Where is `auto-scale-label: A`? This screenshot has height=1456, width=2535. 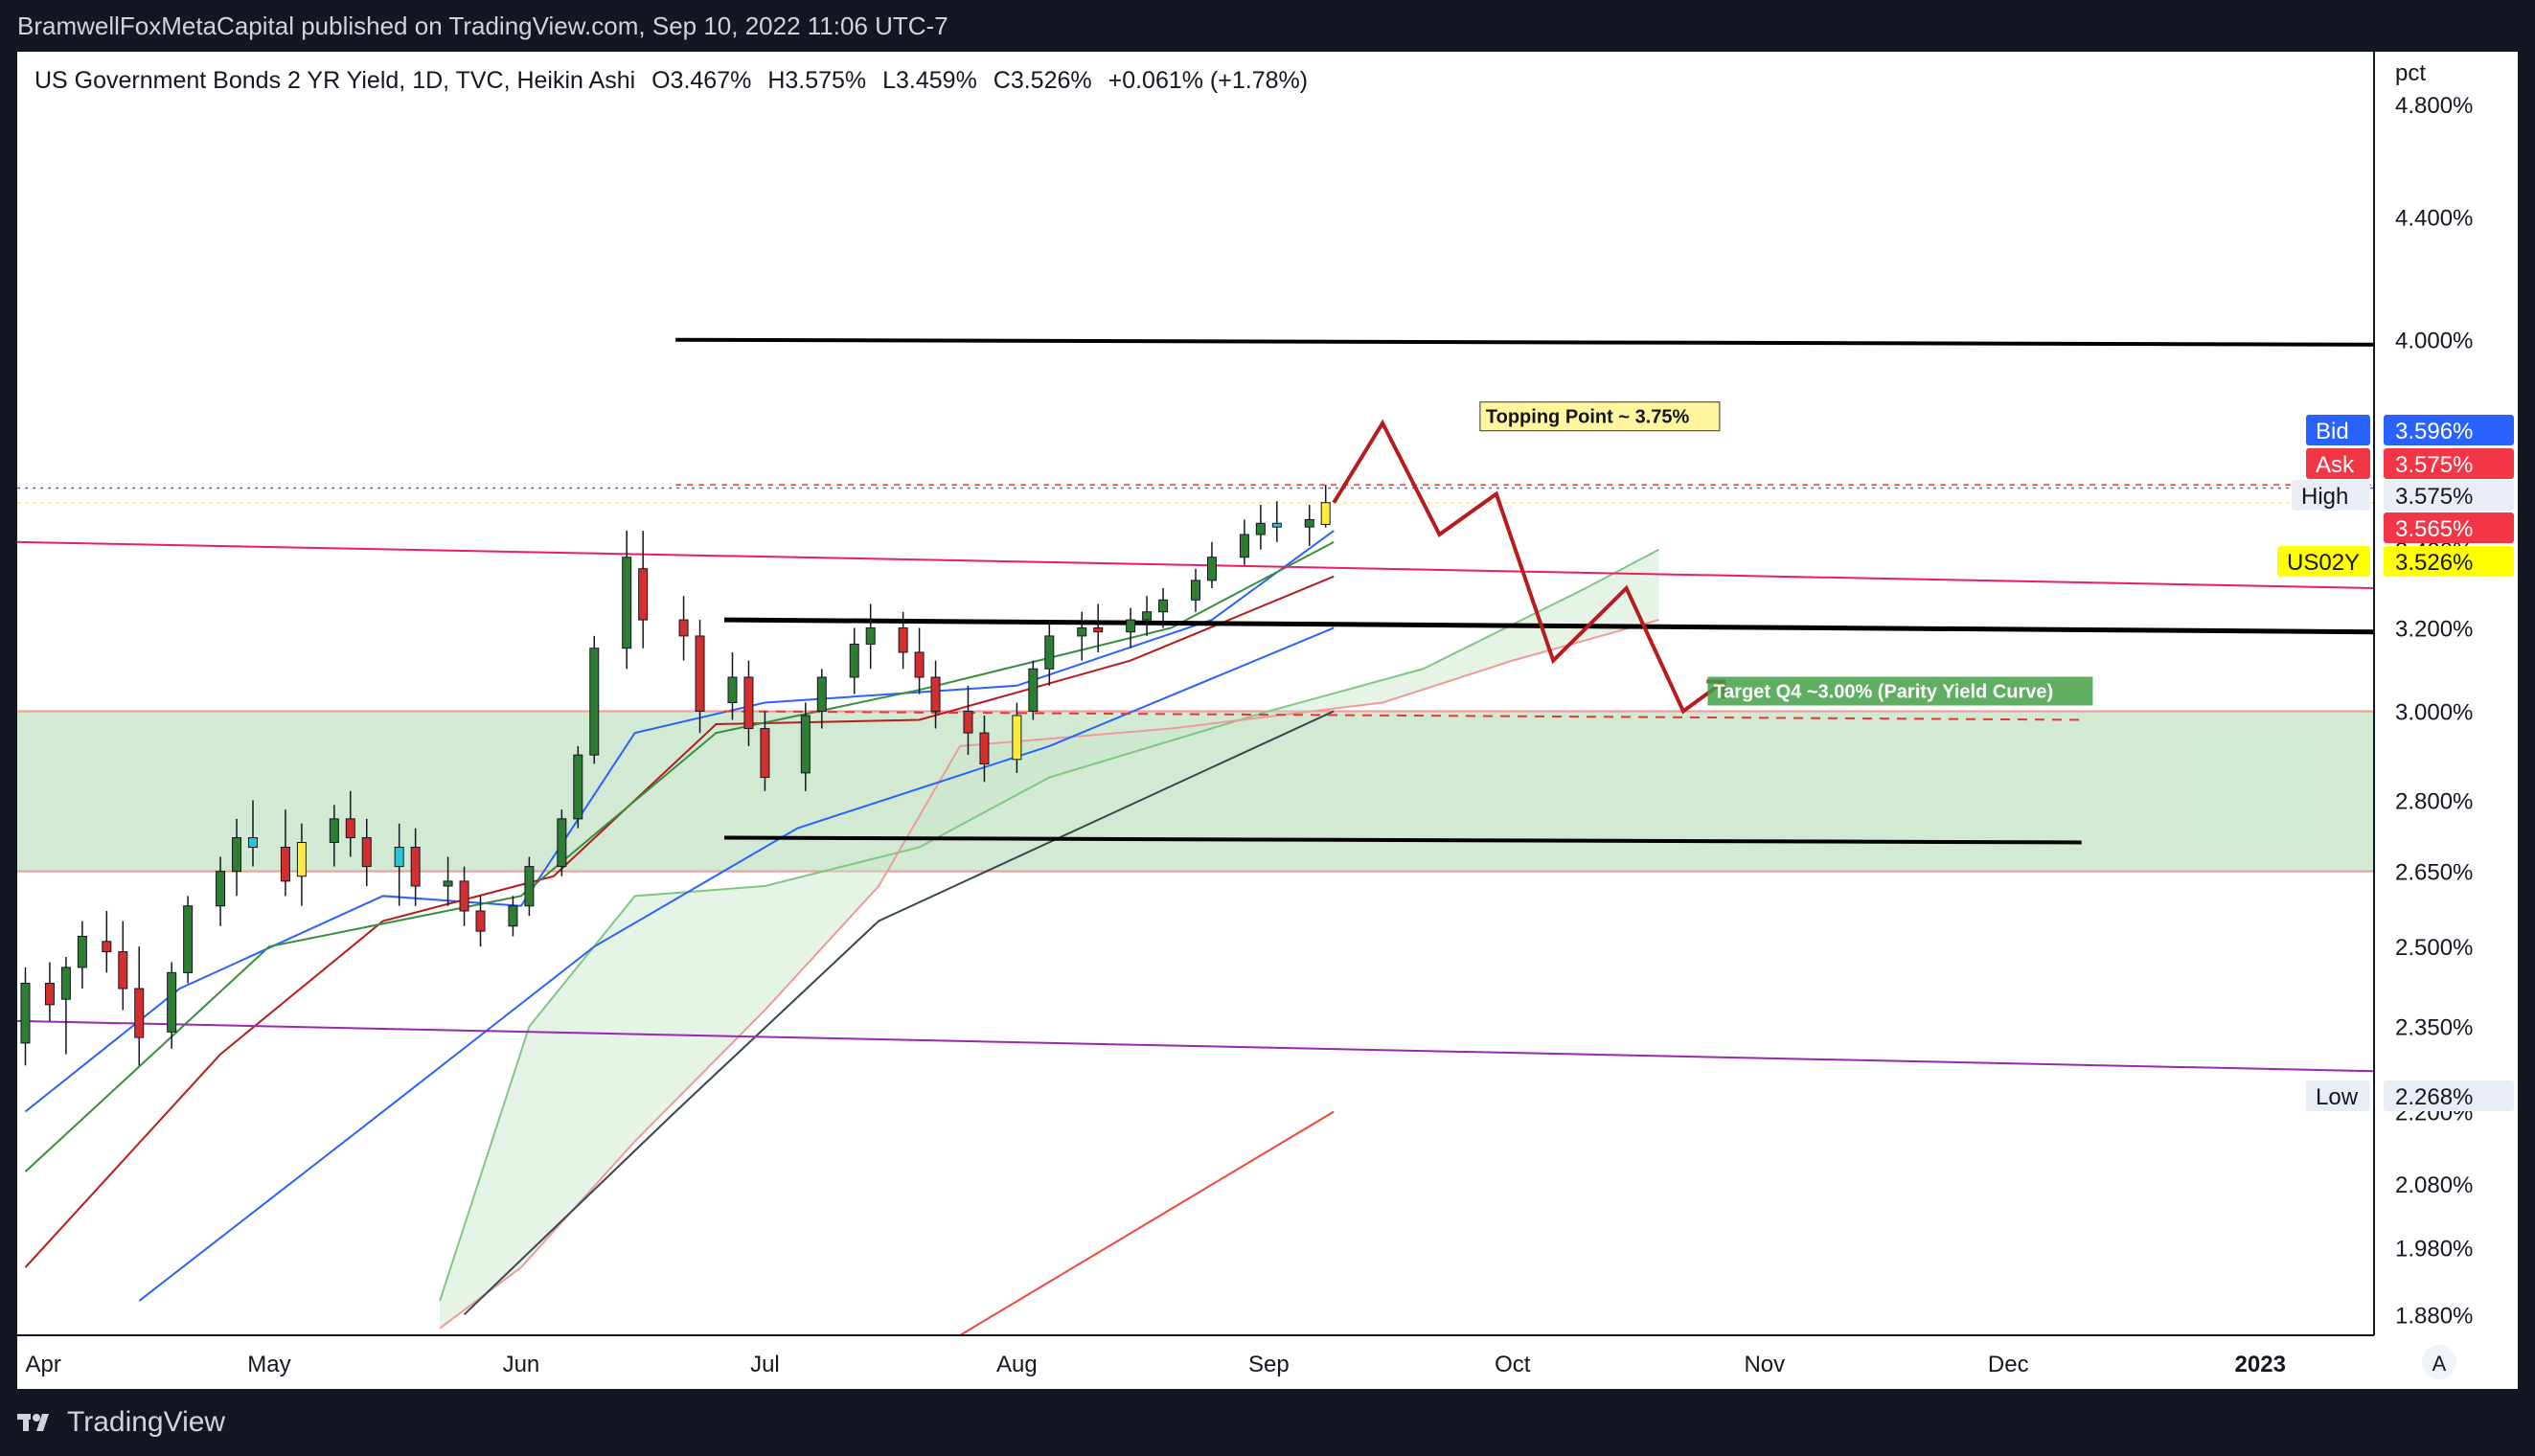 auto-scale-label: A is located at coordinates (2439, 1364).